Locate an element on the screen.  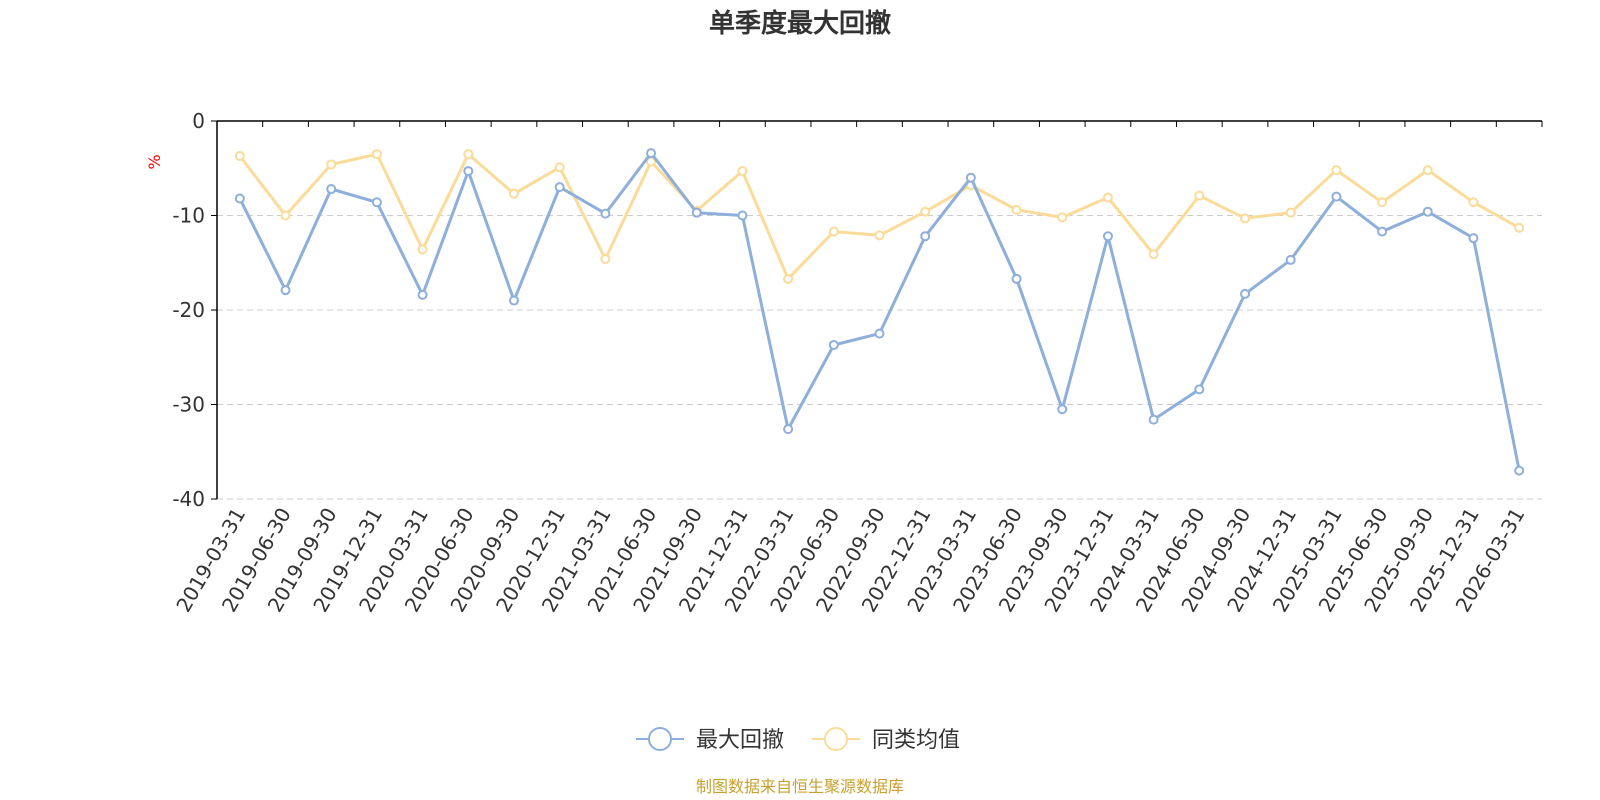
y-tick-label: -20 is located at coordinates (188, 310).